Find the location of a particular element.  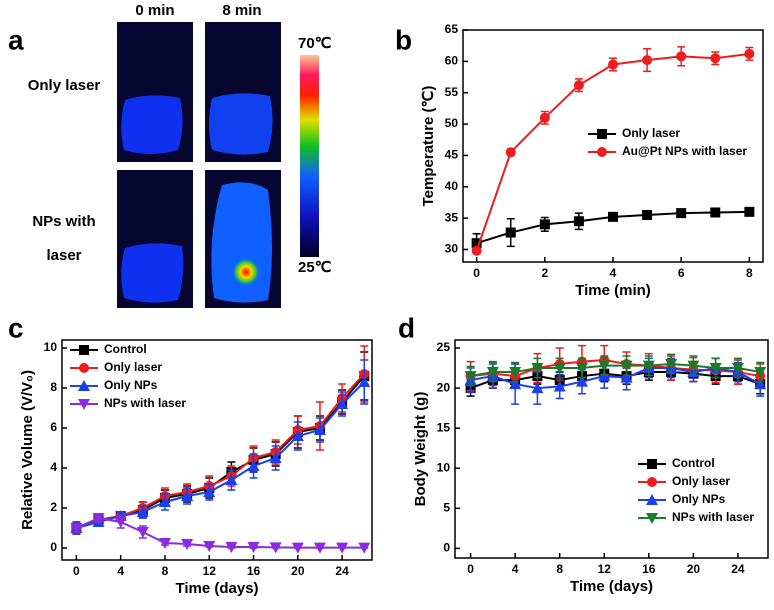

y-tick-label: 10 is located at coordinates (444, 467).